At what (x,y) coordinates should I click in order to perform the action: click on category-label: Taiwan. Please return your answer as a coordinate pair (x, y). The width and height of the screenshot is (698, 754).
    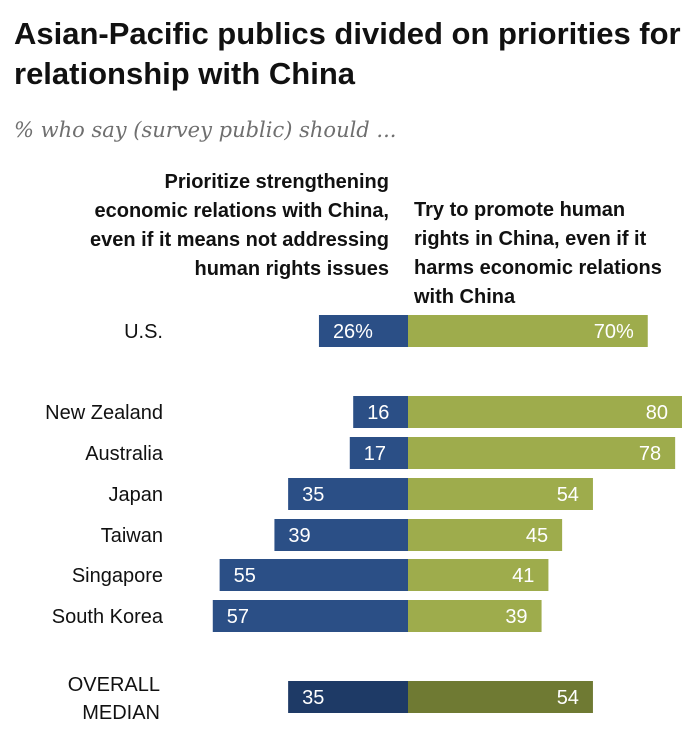
    Looking at the image, I should click on (132, 536).